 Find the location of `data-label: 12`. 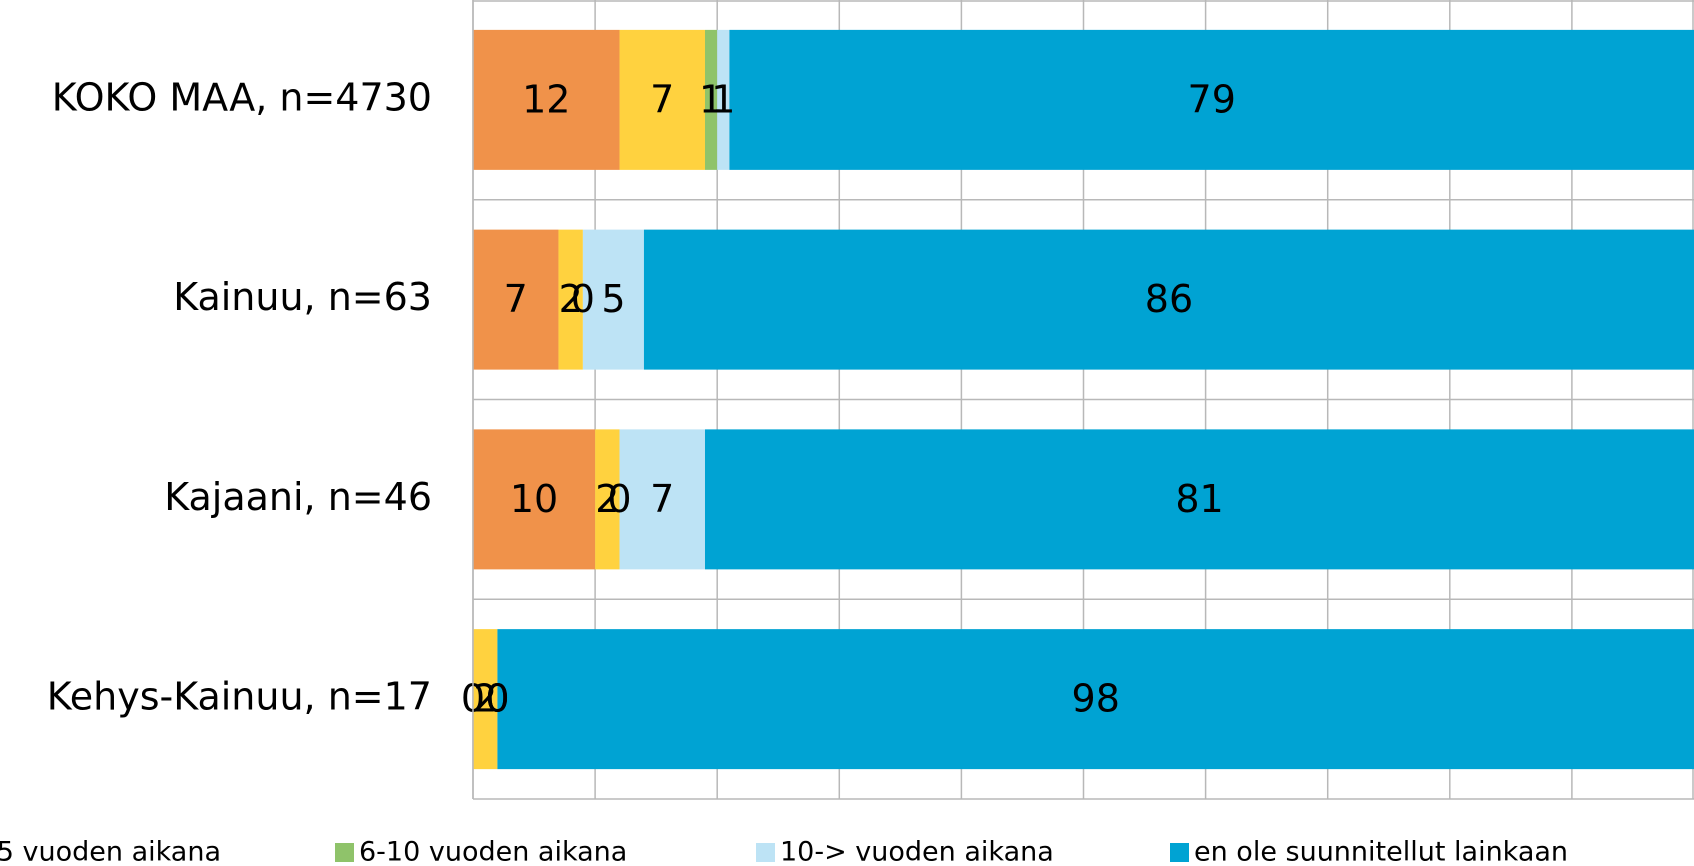

data-label: 12 is located at coordinates (546, 99).